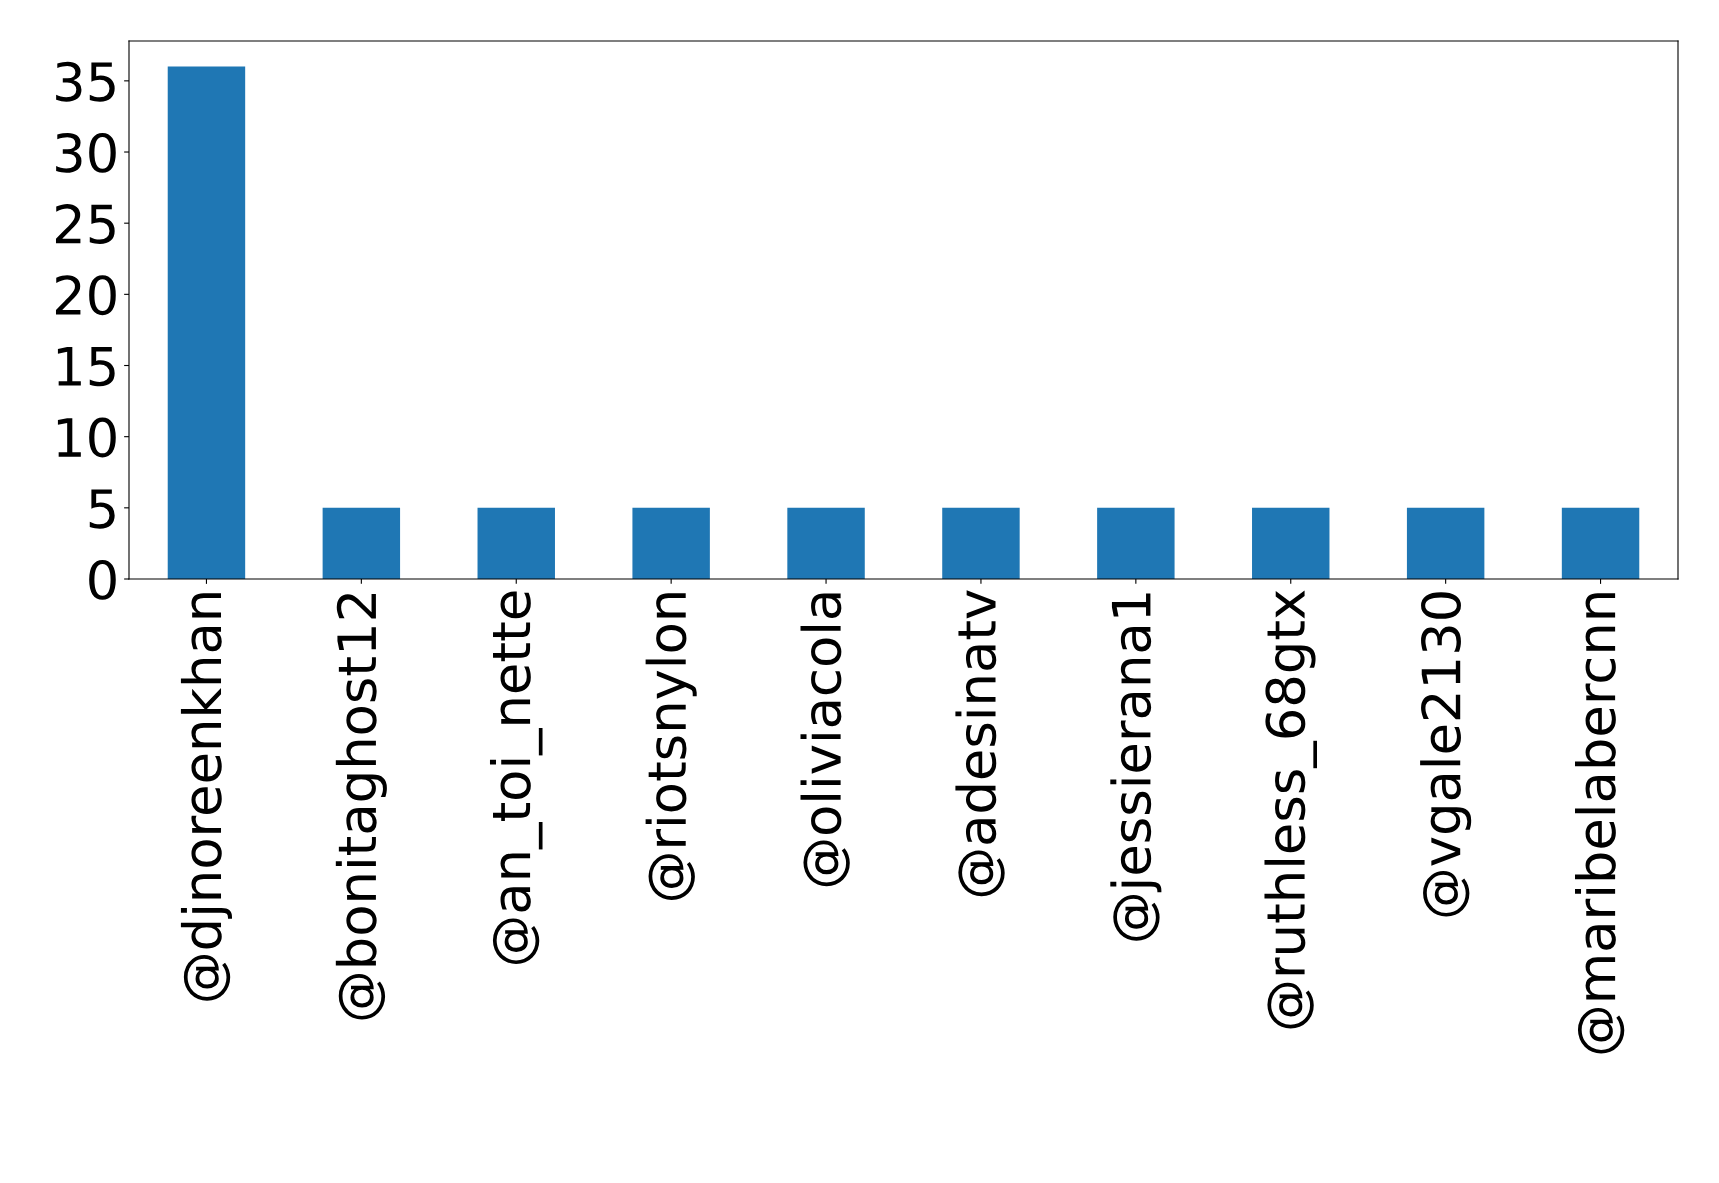  What do you see at coordinates (86, 437) in the screenshot?
I see `y-tick-label: 10` at bounding box center [86, 437].